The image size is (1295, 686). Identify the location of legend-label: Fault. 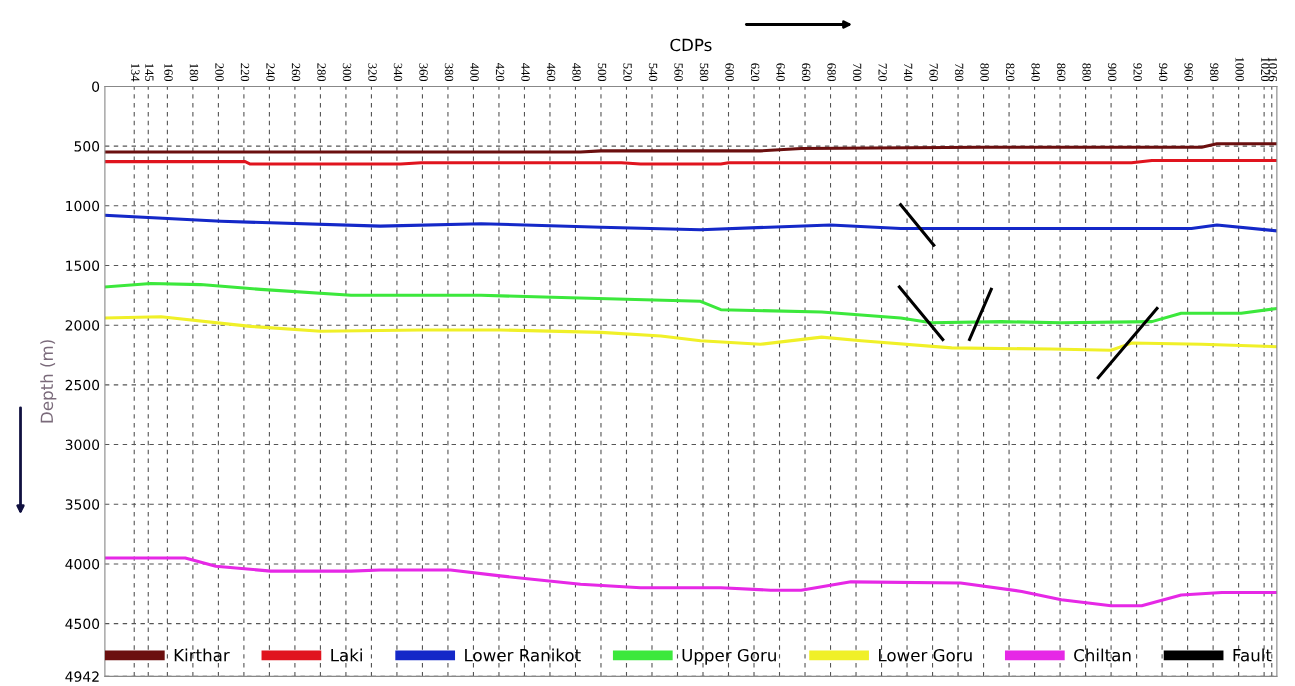
(1252, 655).